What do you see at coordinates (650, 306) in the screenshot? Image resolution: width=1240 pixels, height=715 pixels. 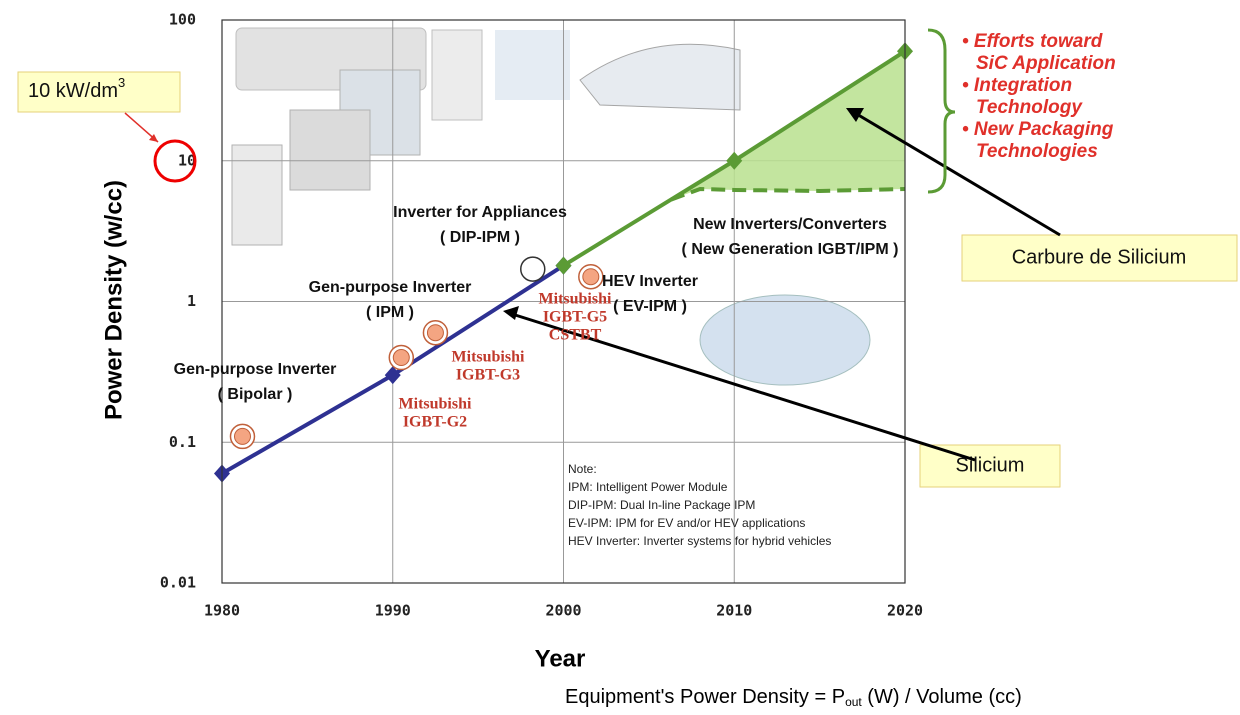 I see `annotation: ( EV-IPM )` at bounding box center [650, 306].